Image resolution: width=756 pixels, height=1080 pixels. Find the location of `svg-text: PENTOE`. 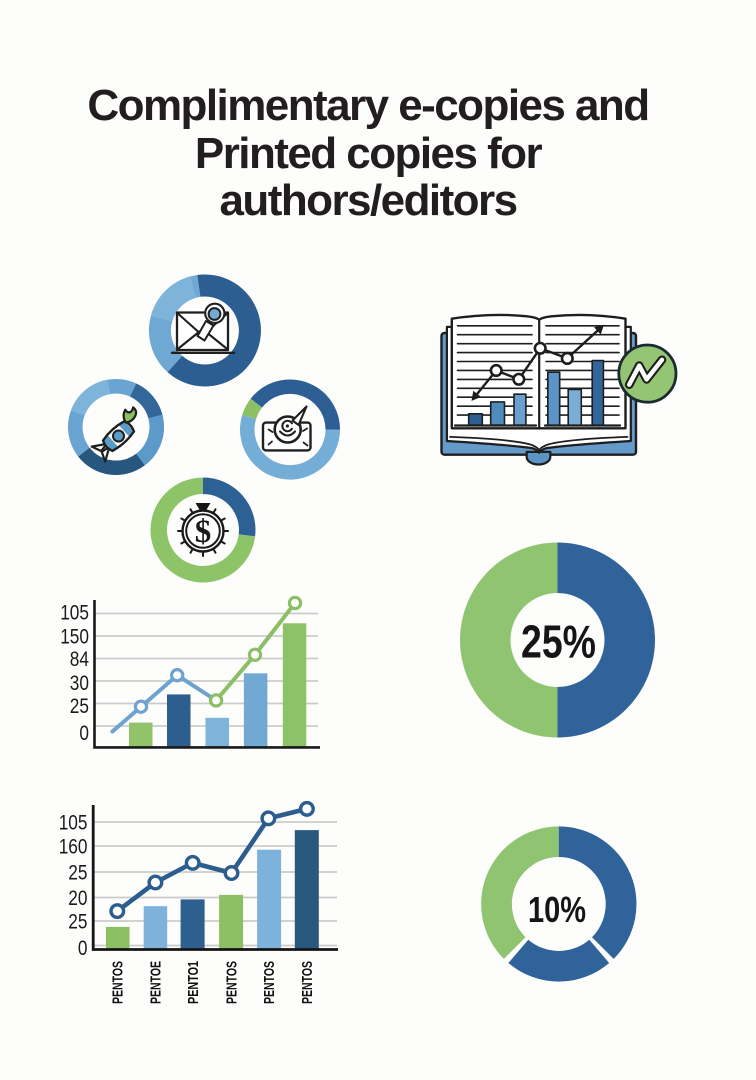

svg-text: PENTOE is located at coordinates (156, 982).